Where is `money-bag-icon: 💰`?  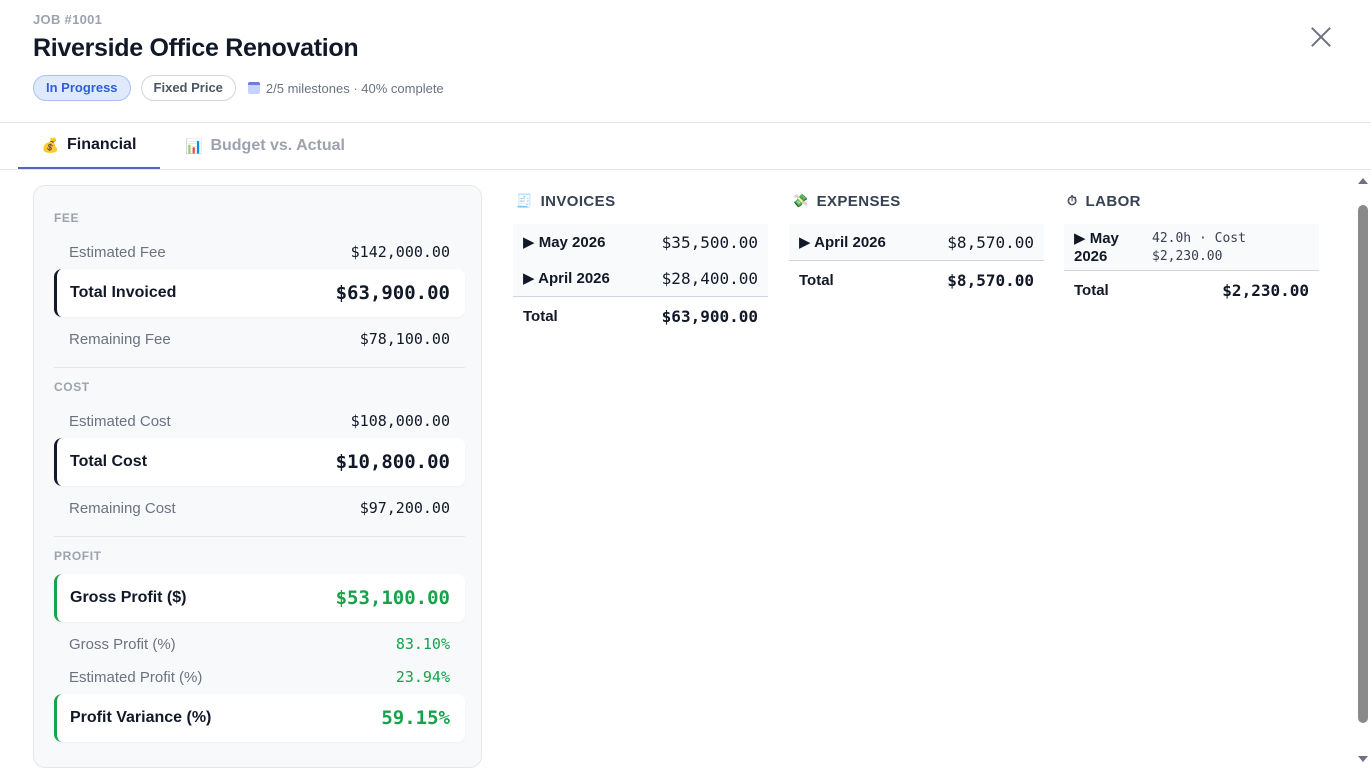
money-bag-icon: 💰 is located at coordinates (50, 144).